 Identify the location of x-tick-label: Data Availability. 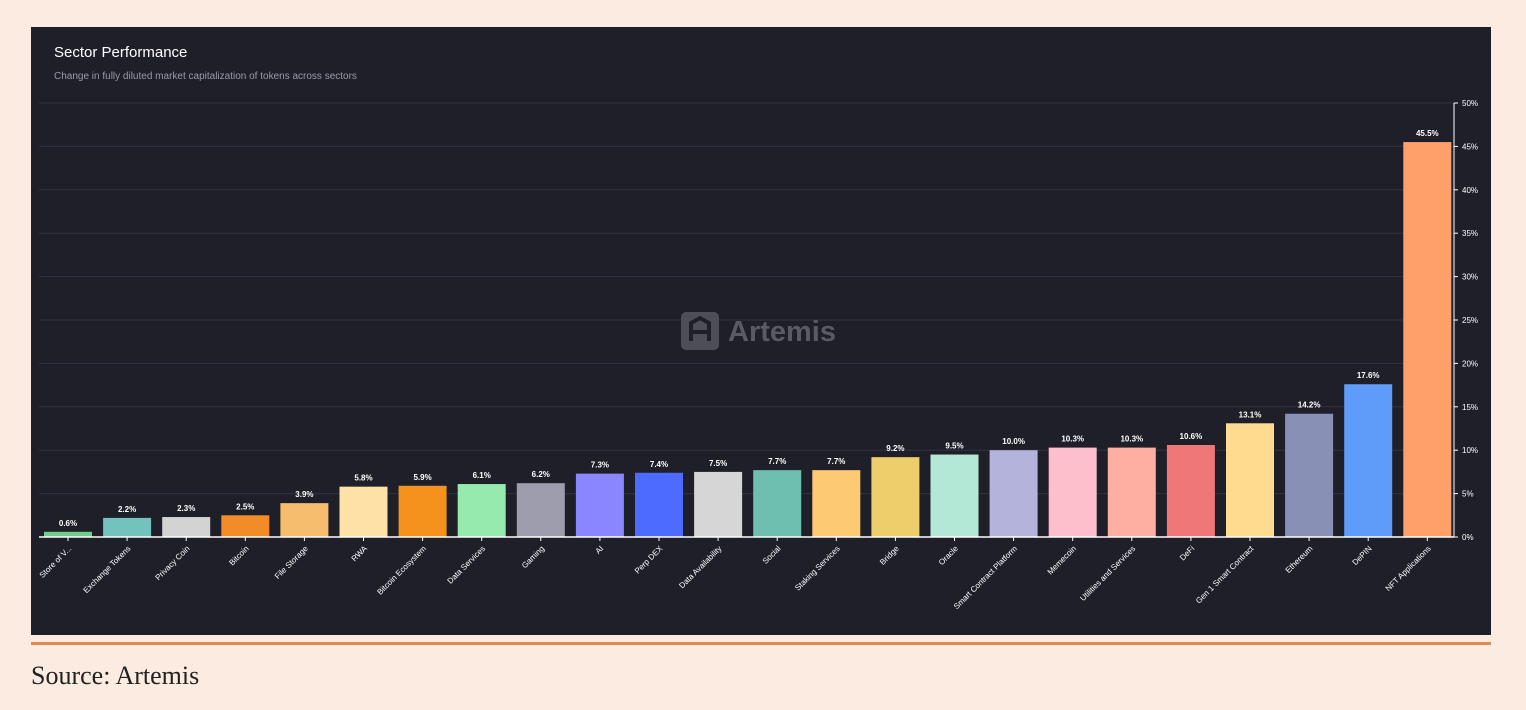
(700, 567).